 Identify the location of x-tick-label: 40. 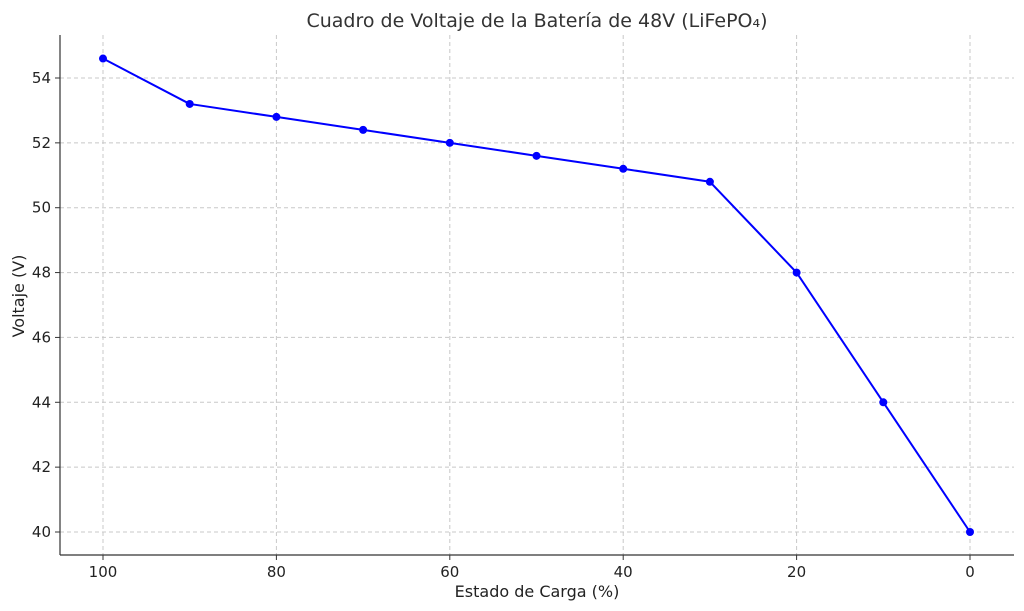
(623, 572).